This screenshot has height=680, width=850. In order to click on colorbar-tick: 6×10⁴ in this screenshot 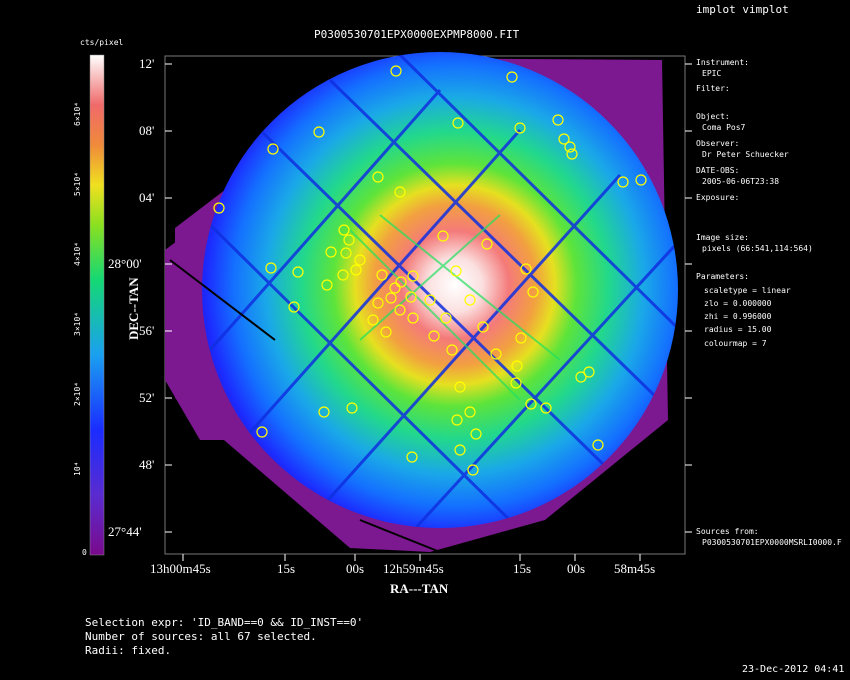, I will do `click(77, 113)`.